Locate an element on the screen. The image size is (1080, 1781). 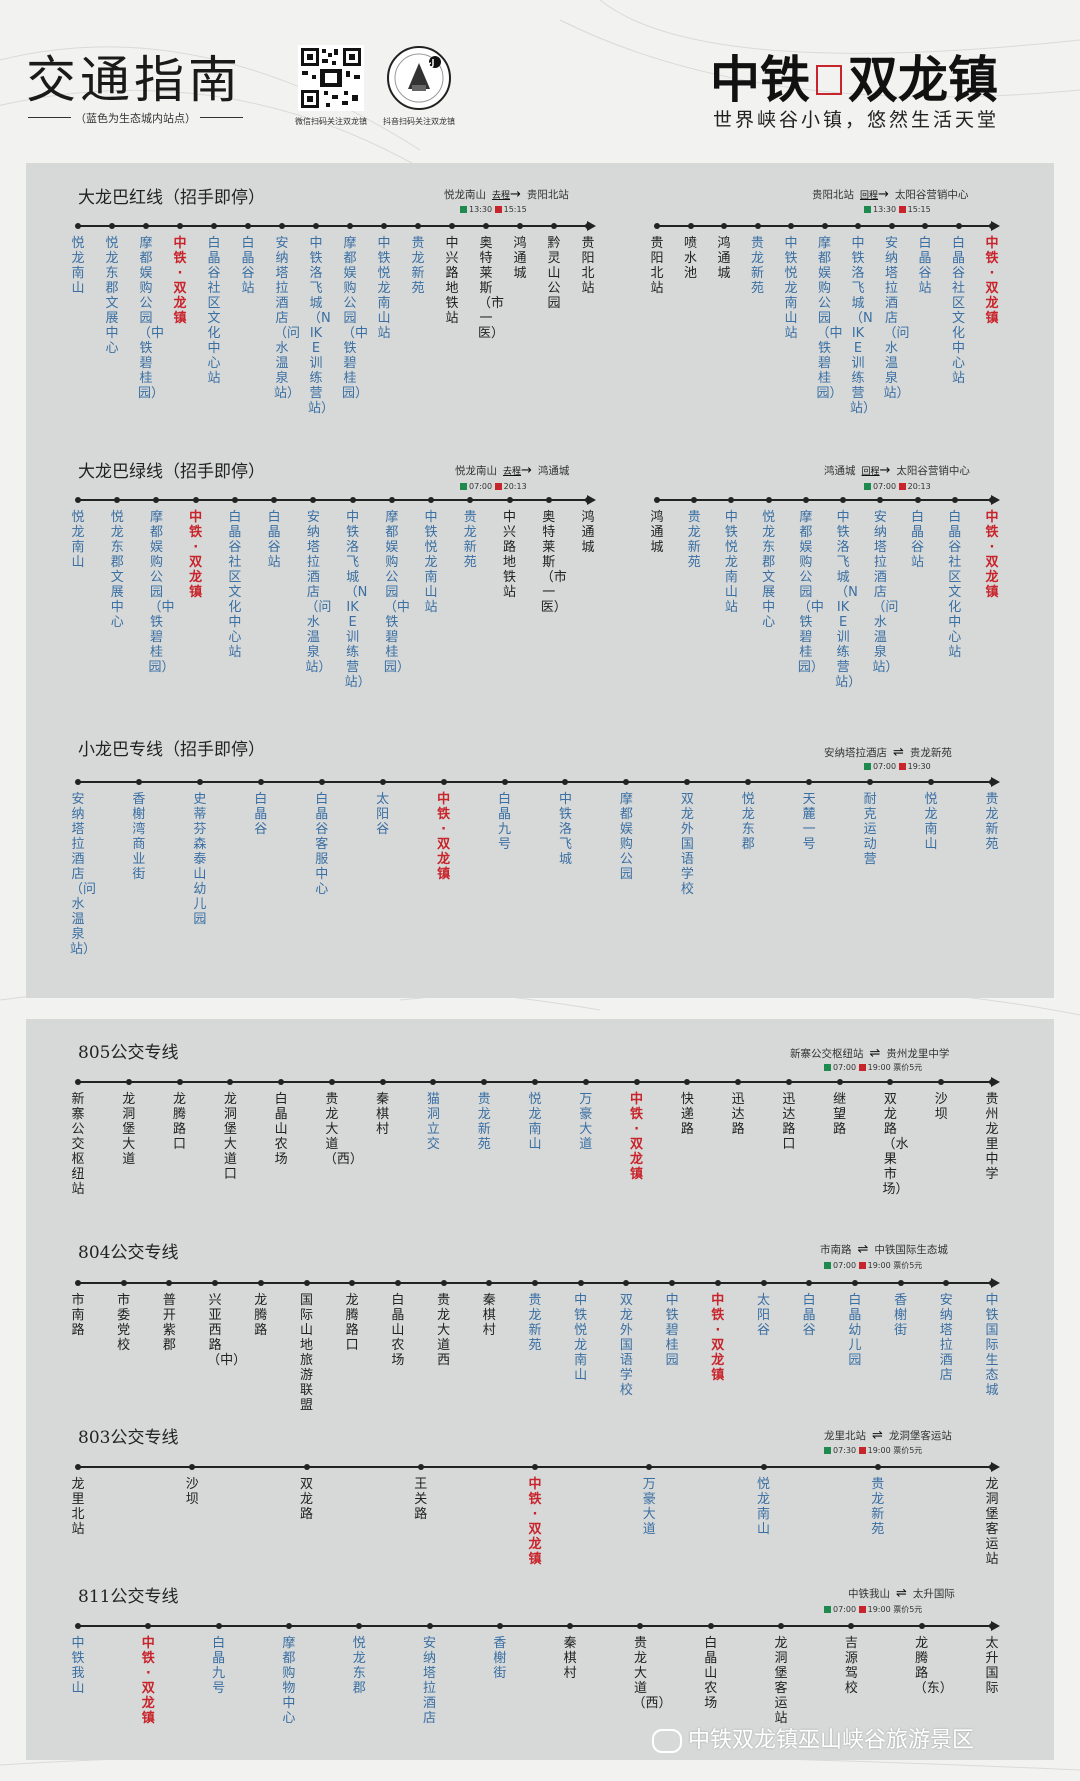
station-label: 喷水池 is located at coordinates (690, 258).